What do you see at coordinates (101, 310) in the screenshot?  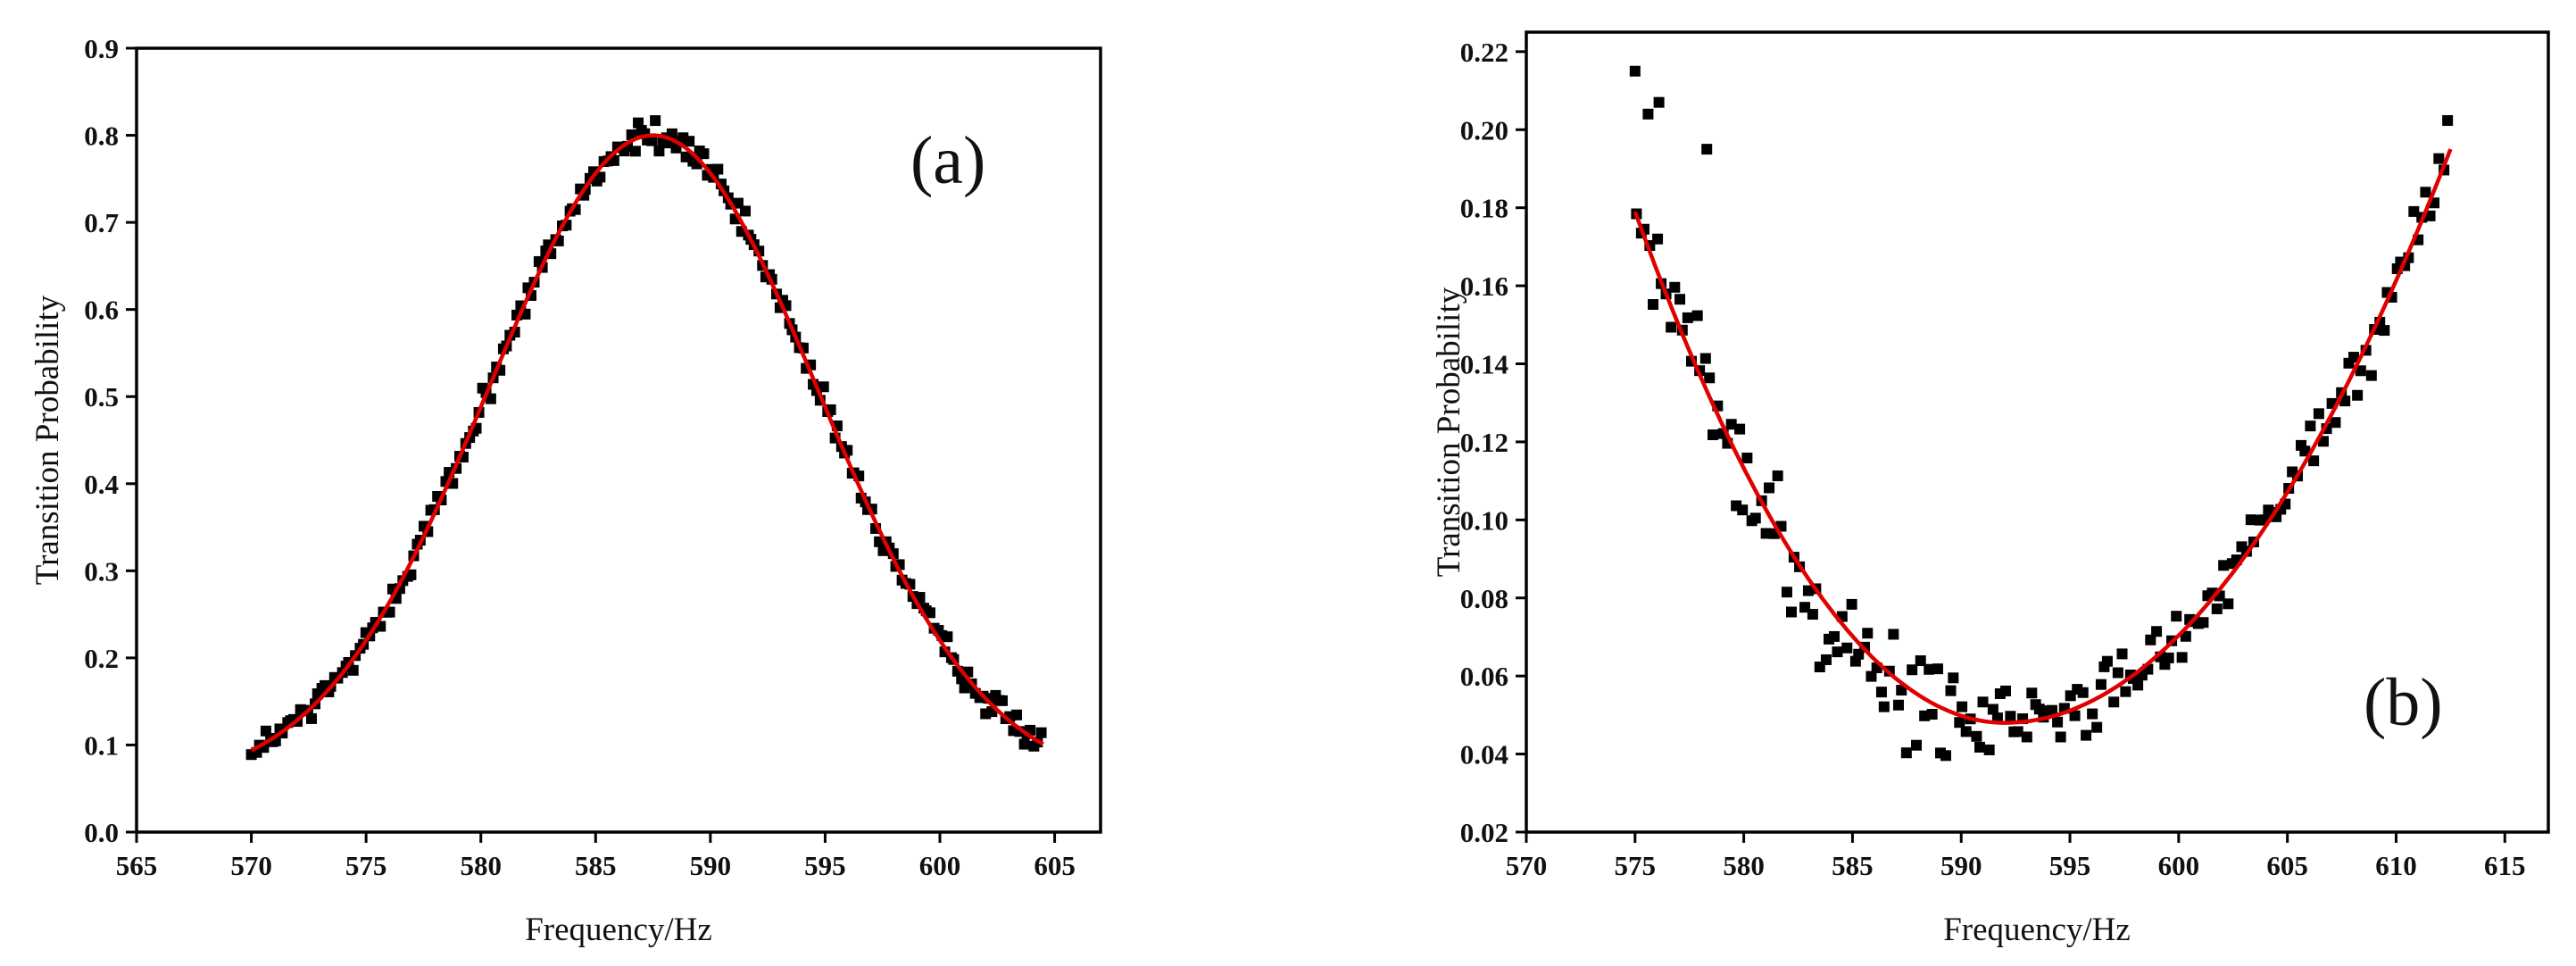 I see `chart-a-y-tick-label: 0.6` at bounding box center [101, 310].